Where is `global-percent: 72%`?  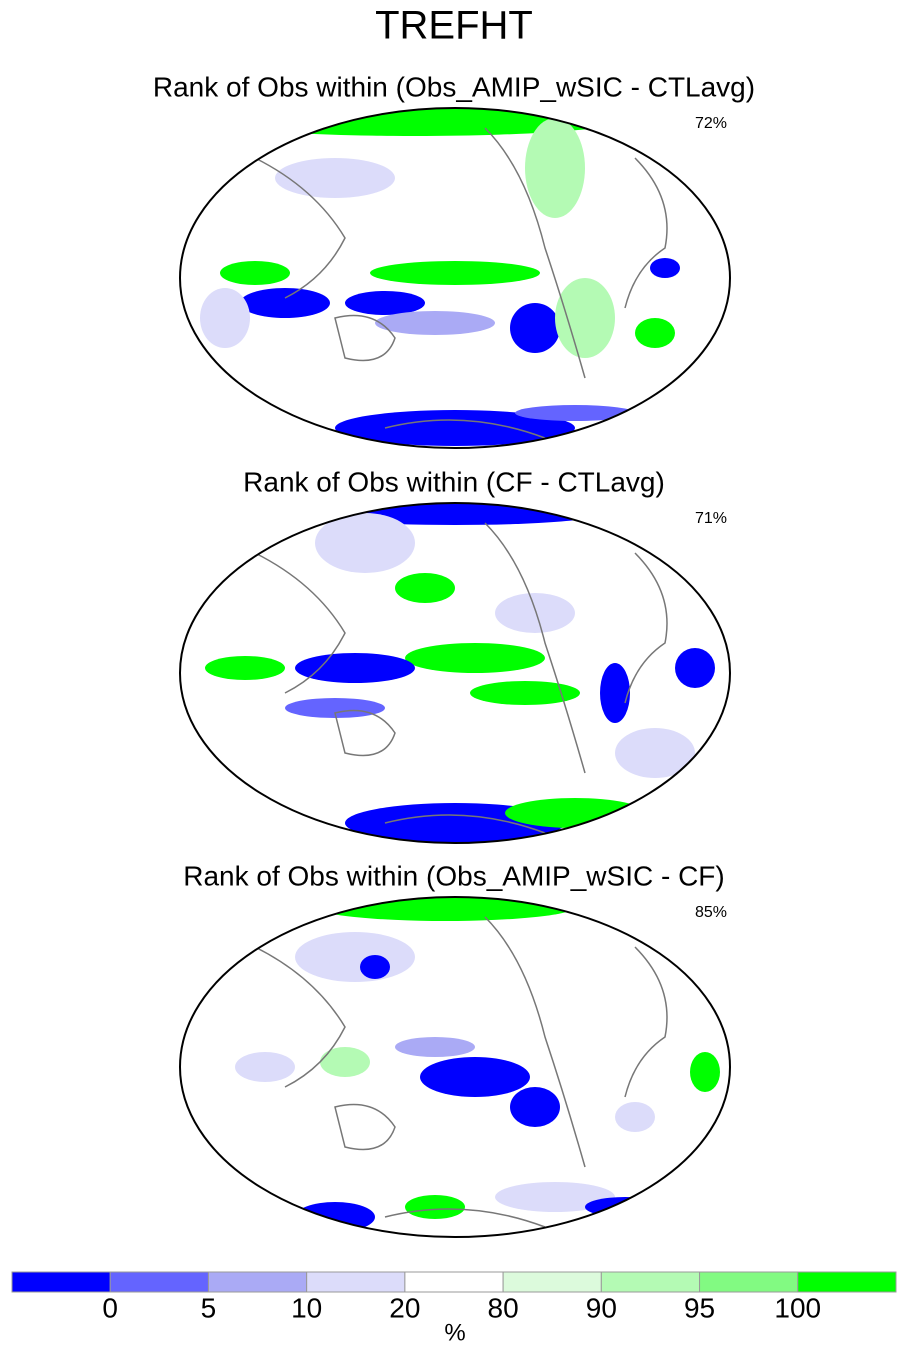 global-percent: 72% is located at coordinates (711, 123).